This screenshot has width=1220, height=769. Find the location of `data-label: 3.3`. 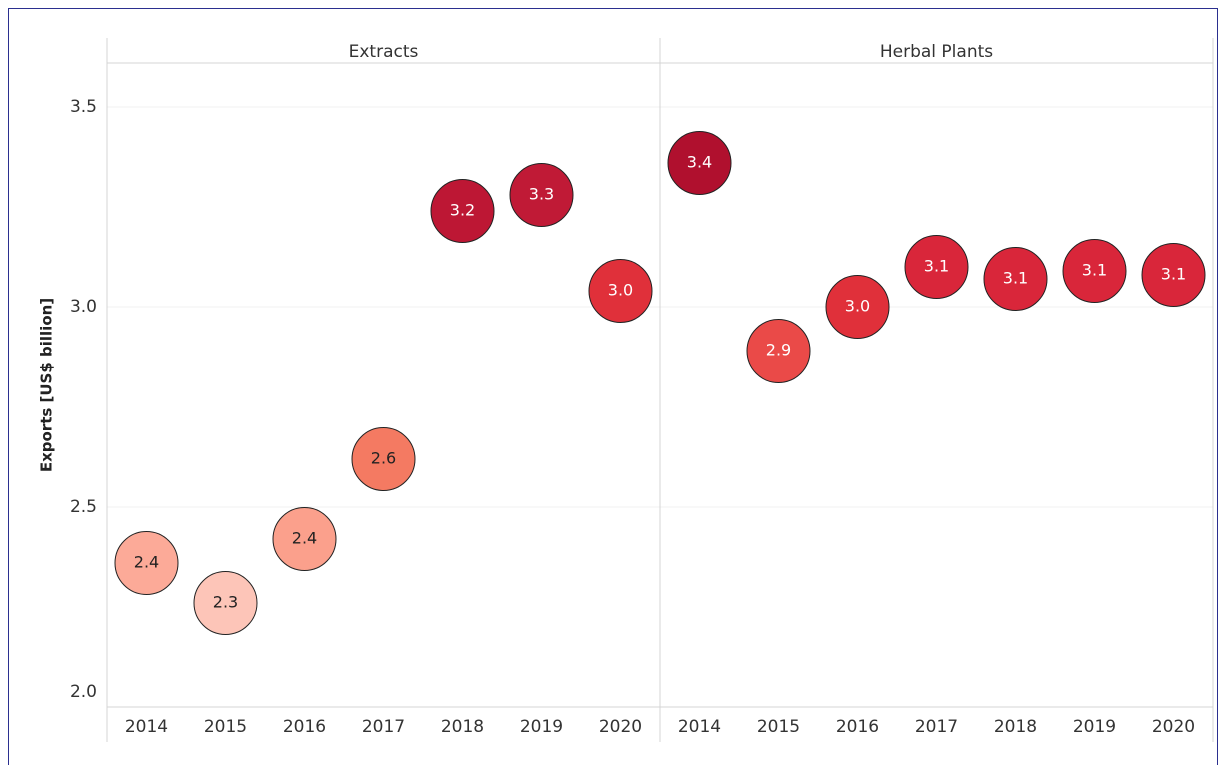

data-label: 3.3 is located at coordinates (541, 194).